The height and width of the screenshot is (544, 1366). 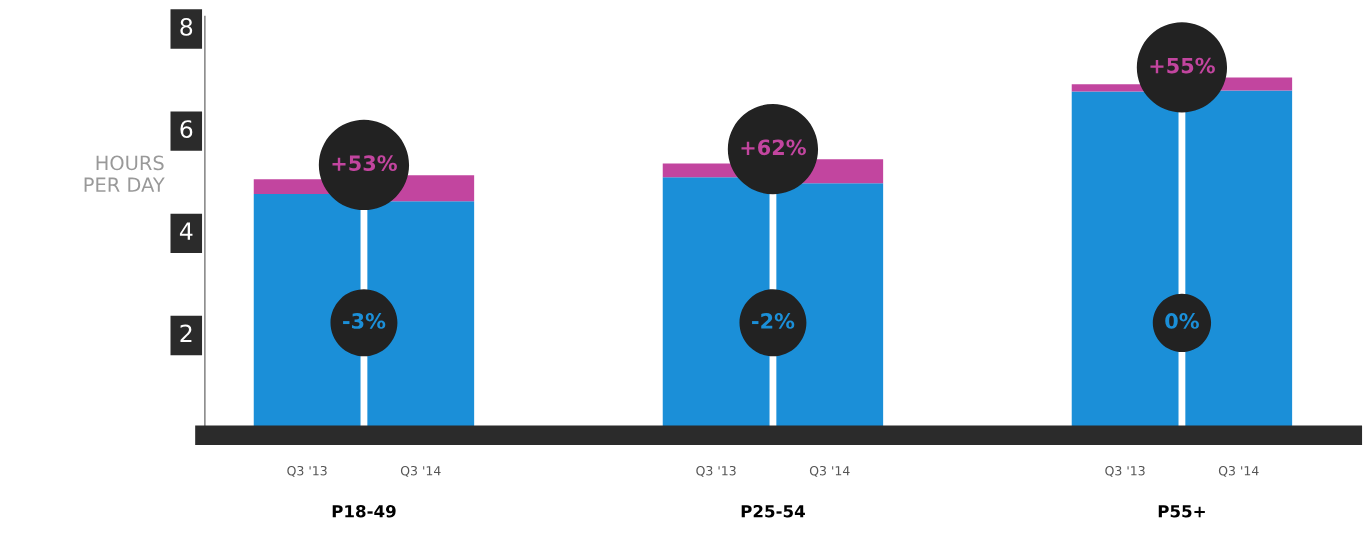 What do you see at coordinates (124, 173) in the screenshot?
I see `y-axis-title: HOURS PER DAY` at bounding box center [124, 173].